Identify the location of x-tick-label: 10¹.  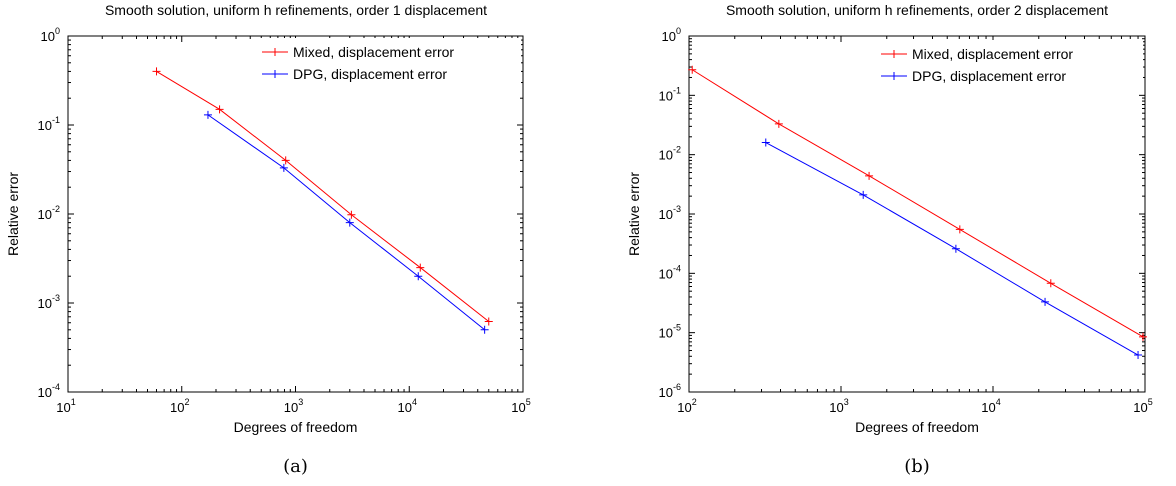
(65, 406).